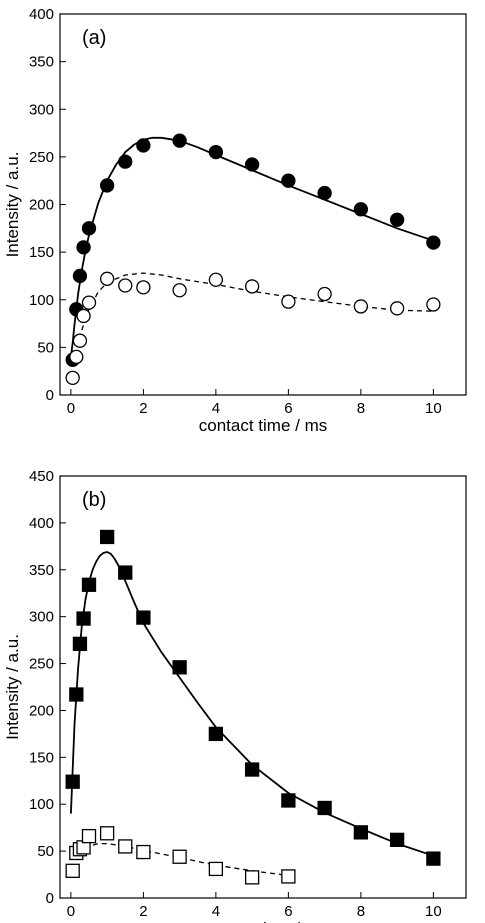  What do you see at coordinates (143, 408) in the screenshot?
I see `x-tick-label: 2` at bounding box center [143, 408].